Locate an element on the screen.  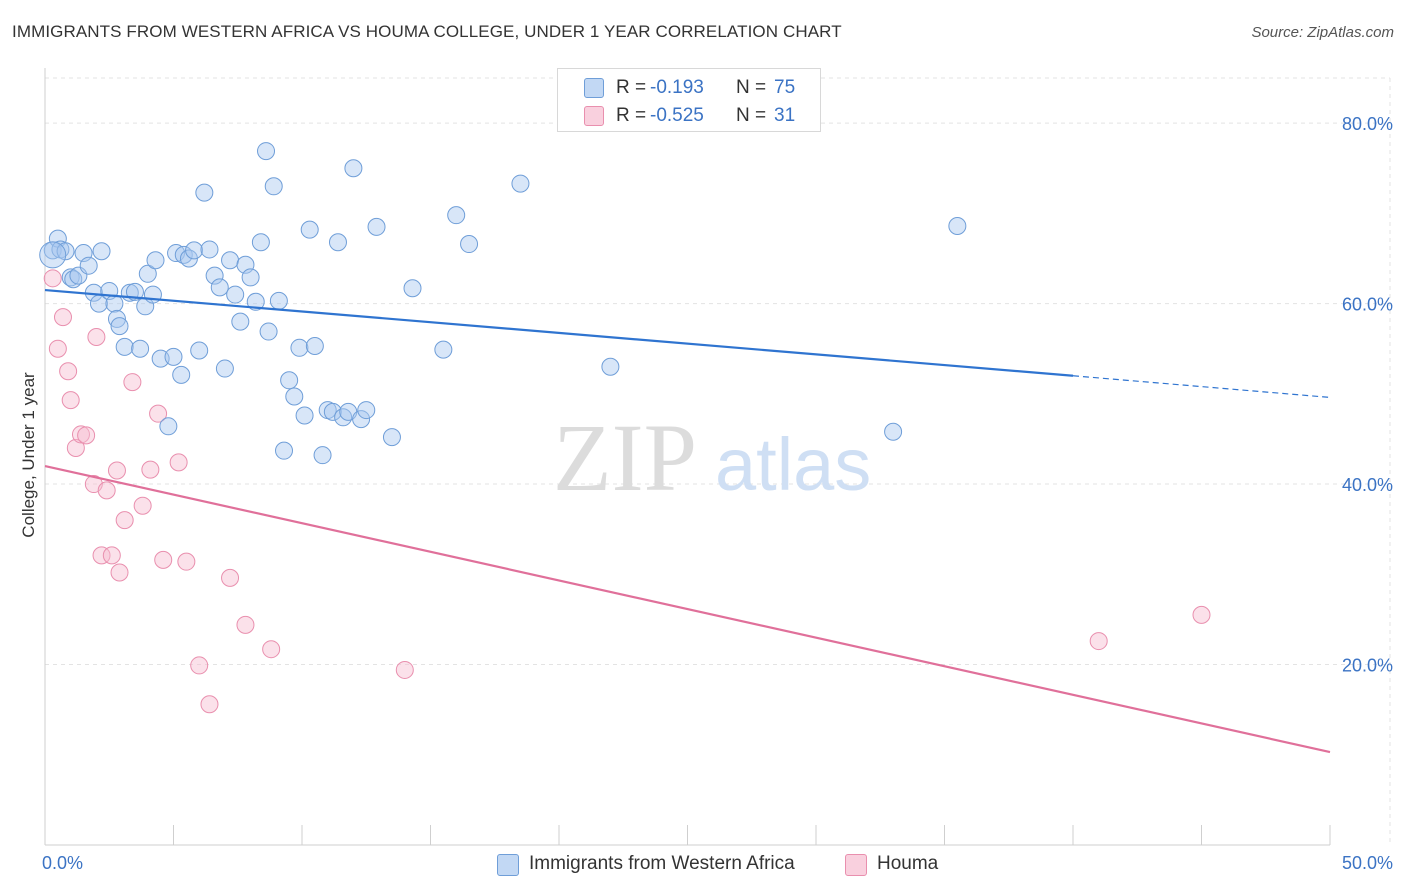
y-tick-label: 60.0% is located at coordinates (1367, 305).